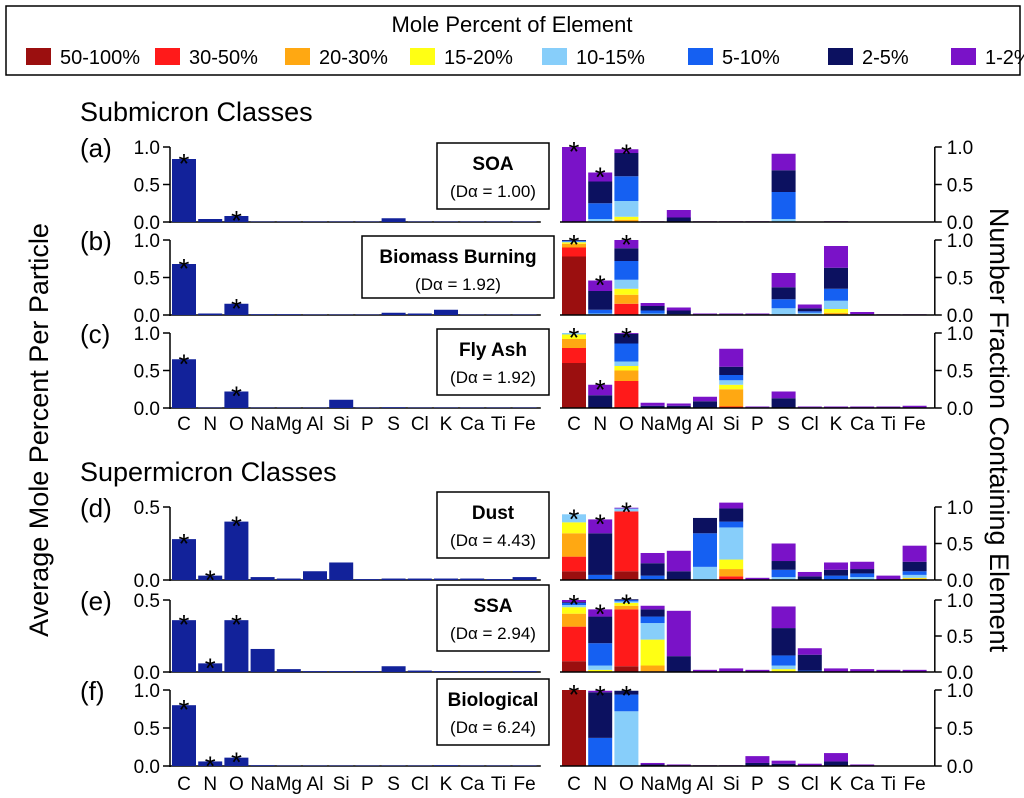 The height and width of the screenshot is (798, 1024). What do you see at coordinates (810, 784) in the screenshot?
I see `element-label: Cl` at bounding box center [810, 784].